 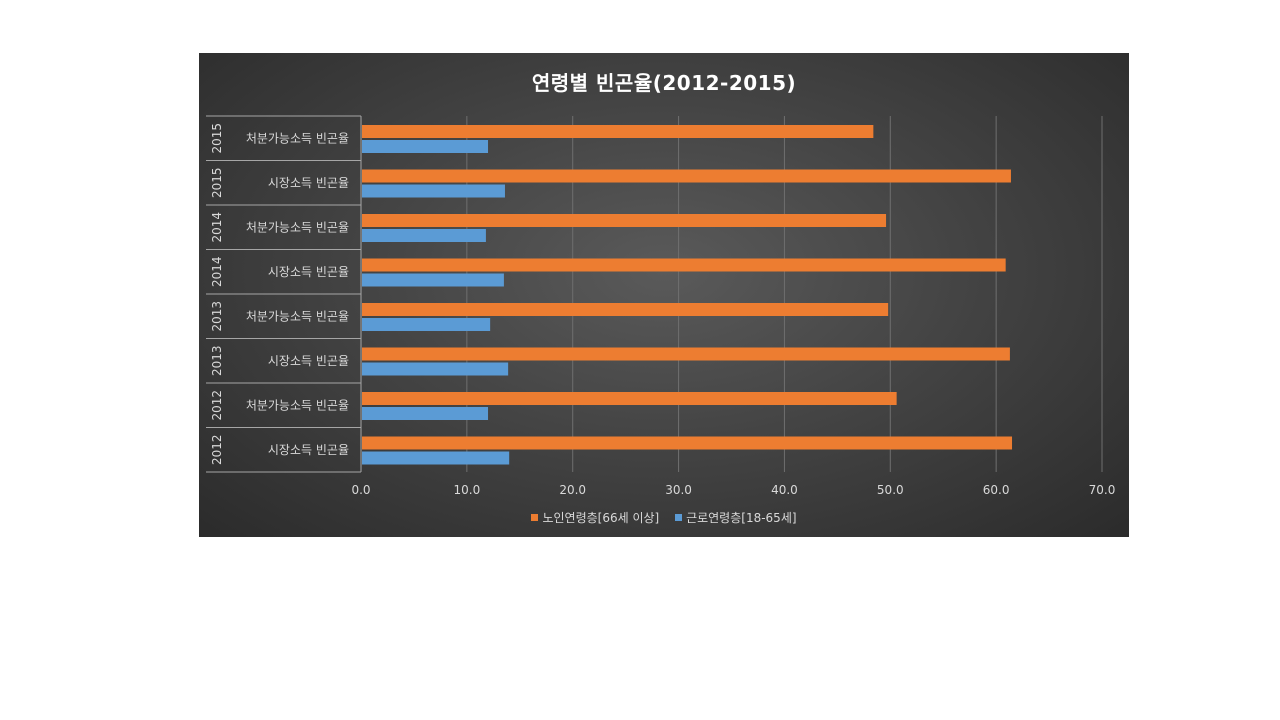 I want to click on legend-label-working-age: 근로연령층[18-65세], so click(x=741, y=518).